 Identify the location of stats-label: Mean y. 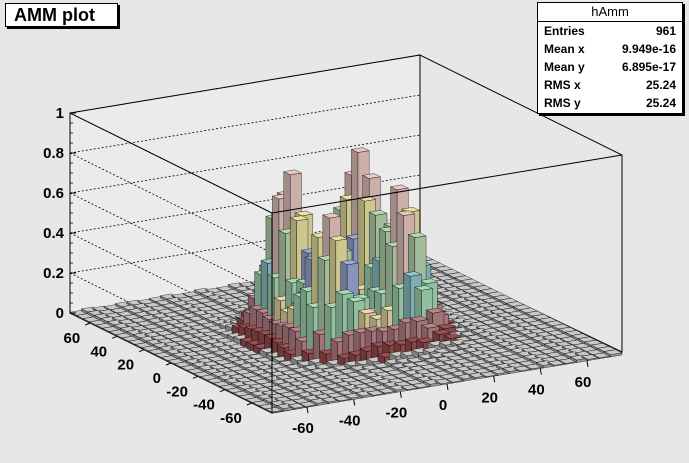
(564, 67).